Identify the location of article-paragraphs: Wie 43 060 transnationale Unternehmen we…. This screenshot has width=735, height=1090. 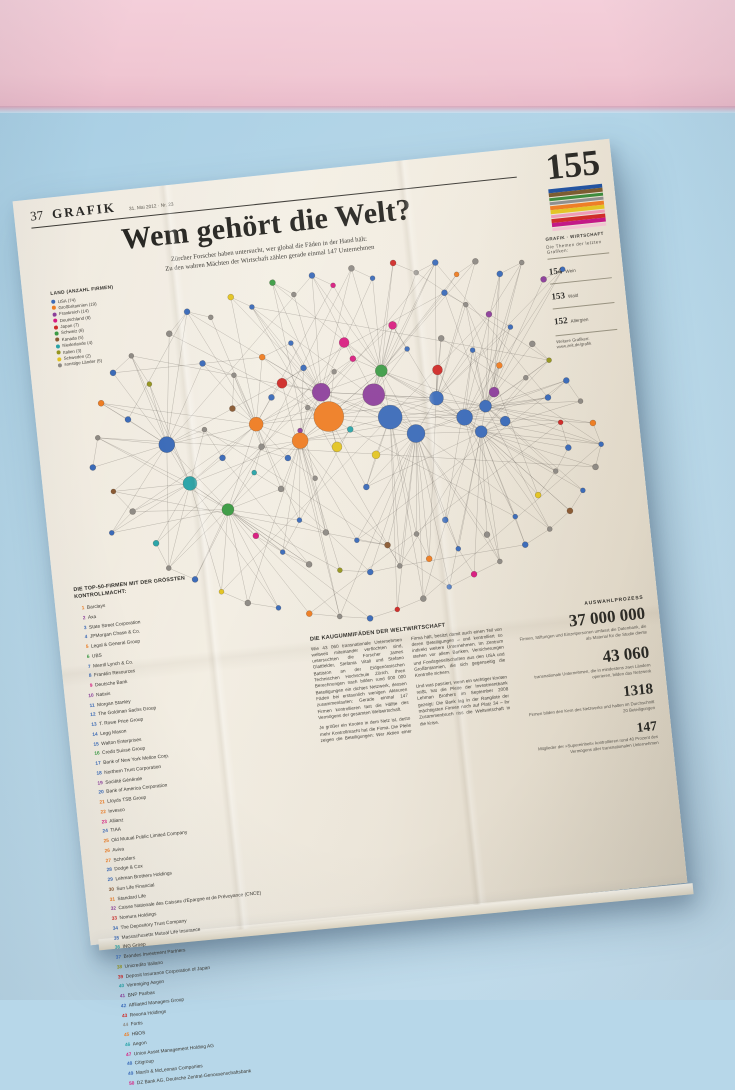
(411, 685).